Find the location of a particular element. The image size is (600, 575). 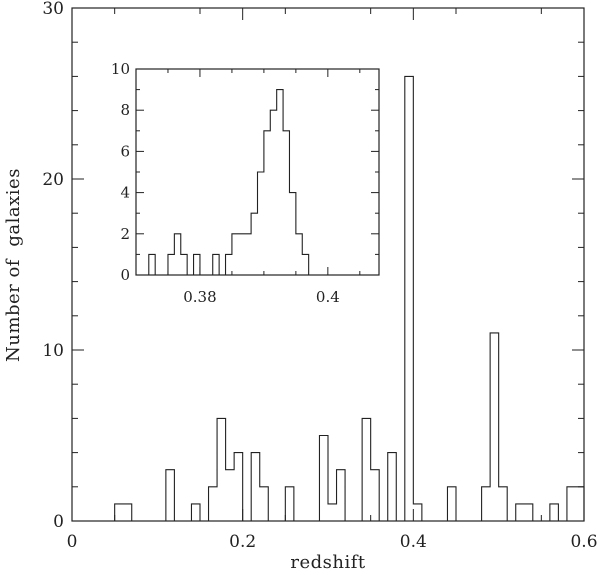

y-tick-label: 30 is located at coordinates (53, 9).